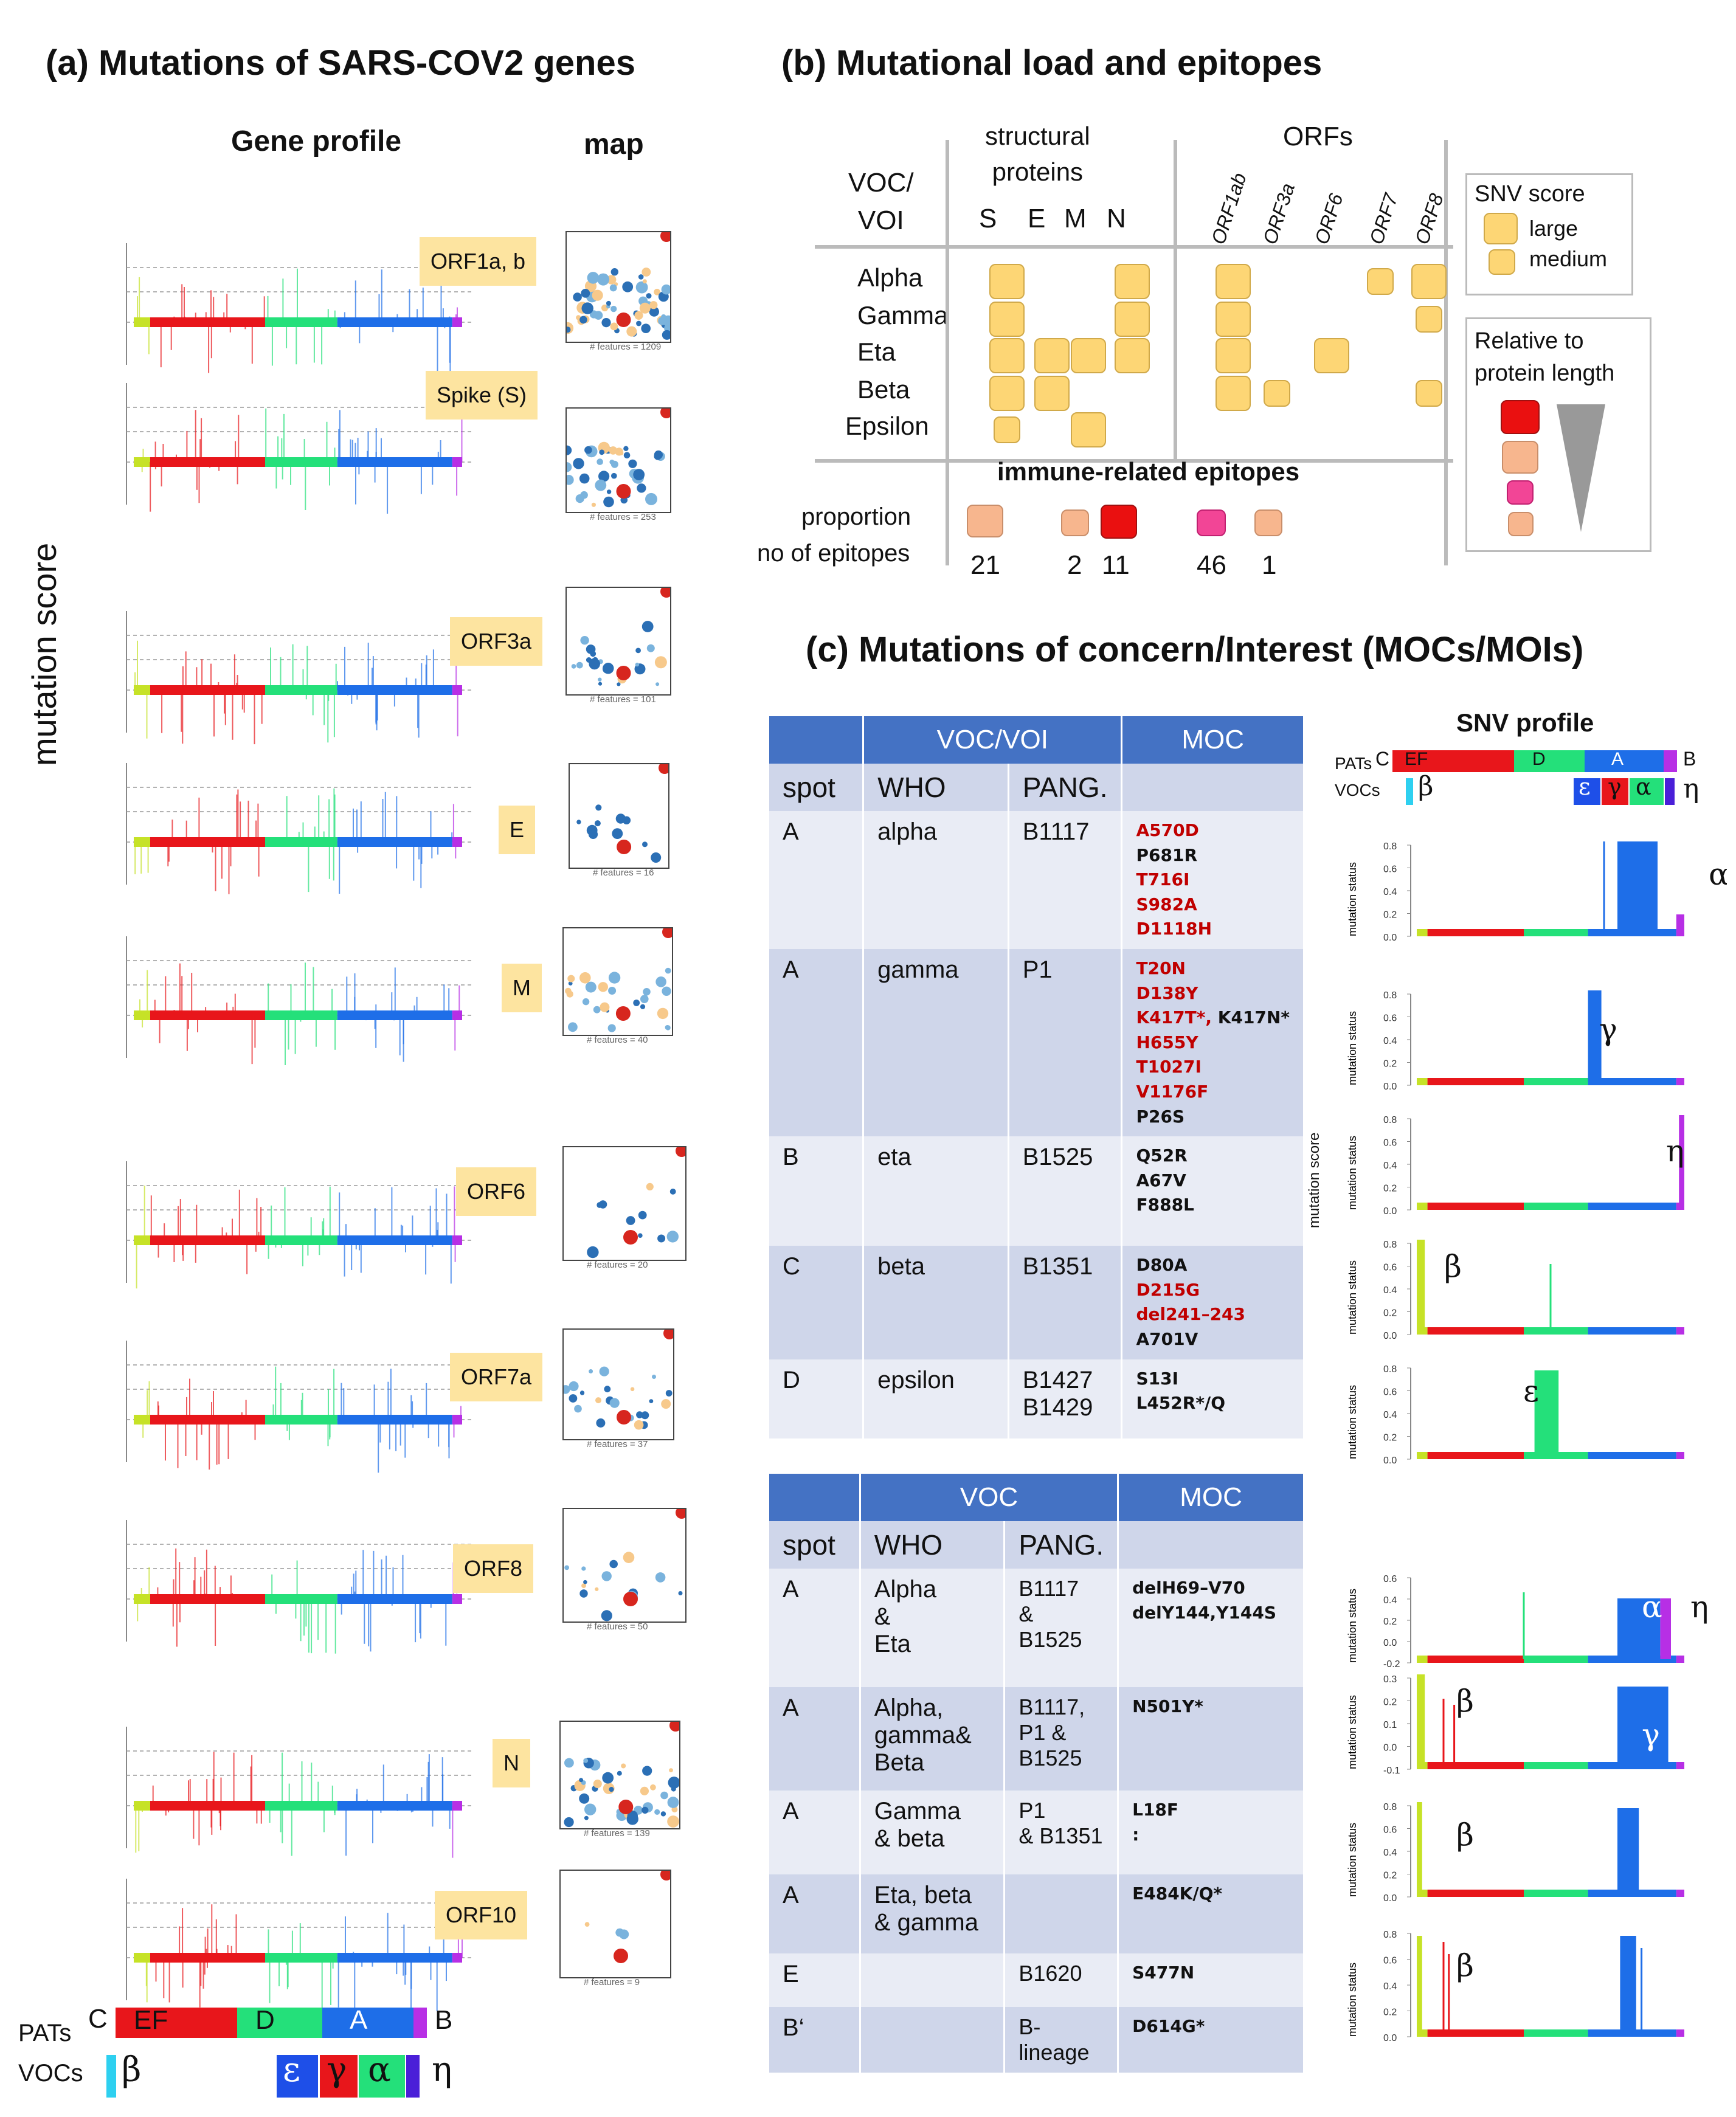 This screenshot has height=2117, width=1736. Describe the element at coordinates (1212, 1191) in the screenshot. I see `t1-moc: Q52R A67V F888L` at that location.